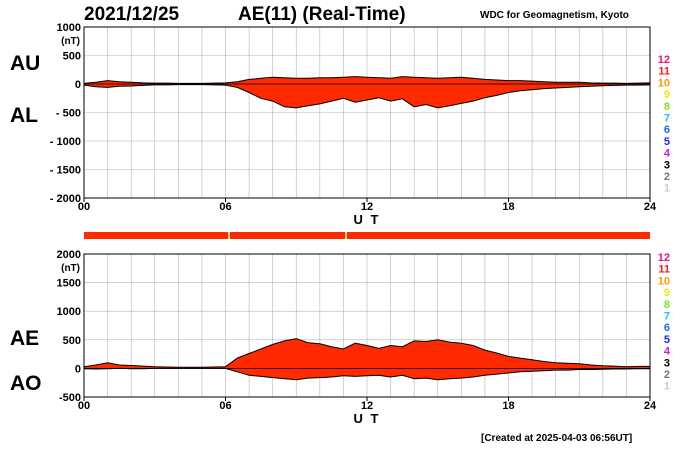 This screenshot has width=700, height=450. Describe the element at coordinates (69, 284) in the screenshot. I see `y-tick-label: 1500` at that location.